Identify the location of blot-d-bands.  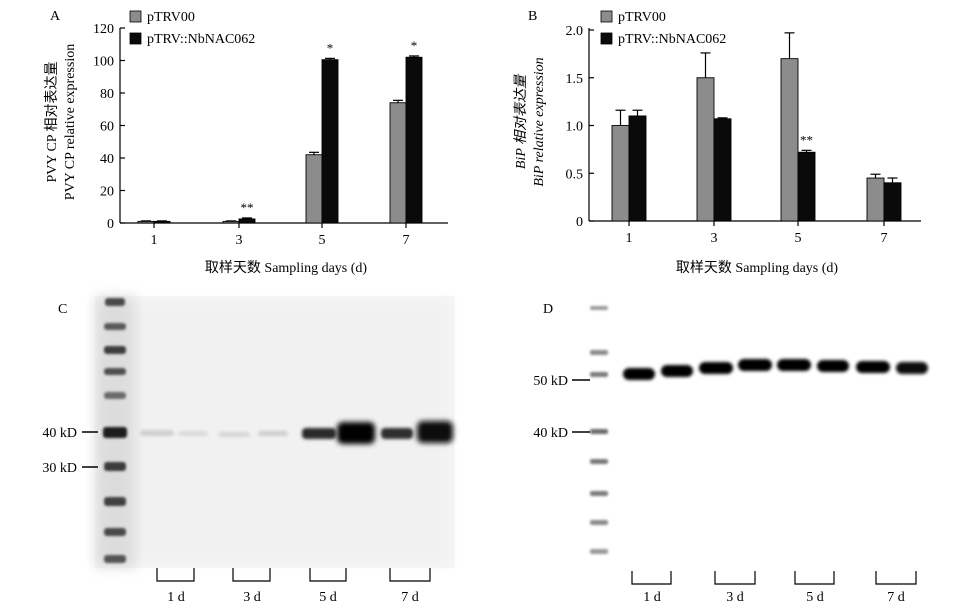
(775, 369).